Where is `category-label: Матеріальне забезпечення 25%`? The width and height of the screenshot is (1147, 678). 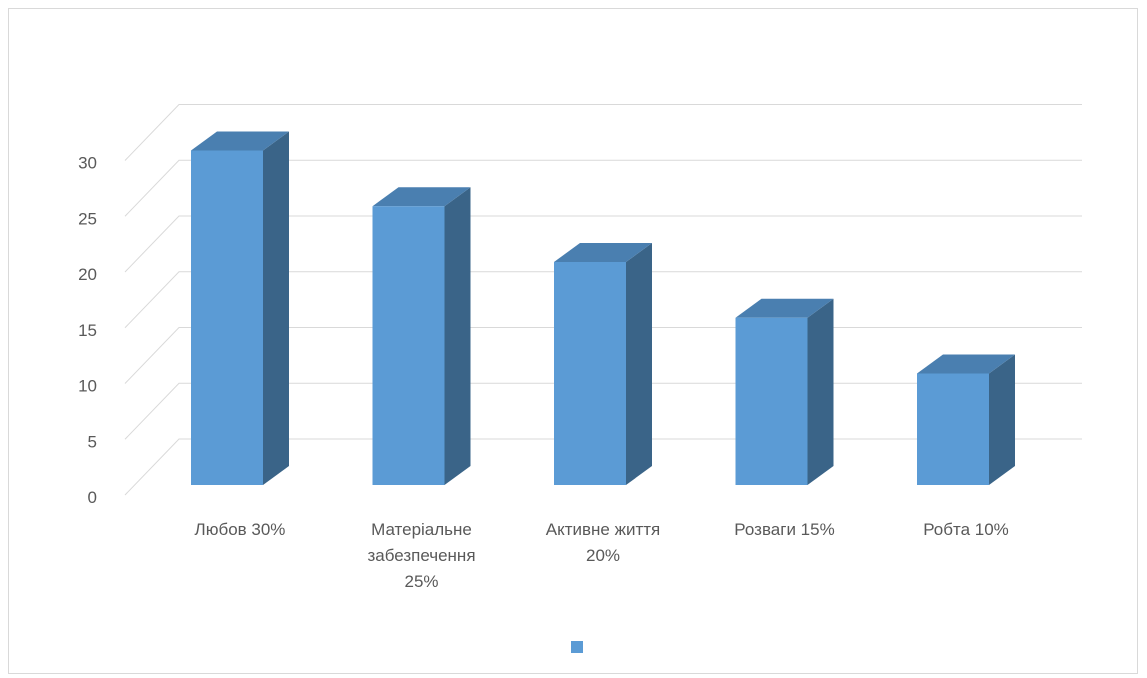 category-label: Матеріальне забезпечення 25% is located at coordinates (421, 555).